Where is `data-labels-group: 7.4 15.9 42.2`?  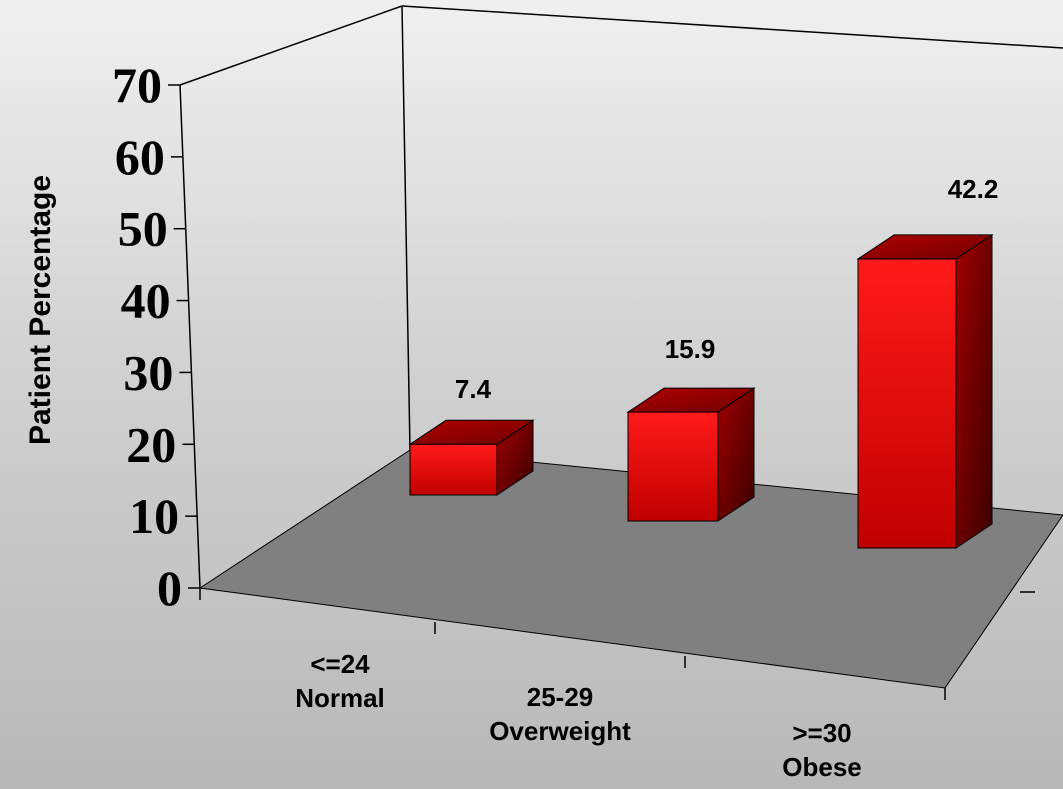 data-labels-group: 7.4 15.9 42.2 is located at coordinates (726, 289).